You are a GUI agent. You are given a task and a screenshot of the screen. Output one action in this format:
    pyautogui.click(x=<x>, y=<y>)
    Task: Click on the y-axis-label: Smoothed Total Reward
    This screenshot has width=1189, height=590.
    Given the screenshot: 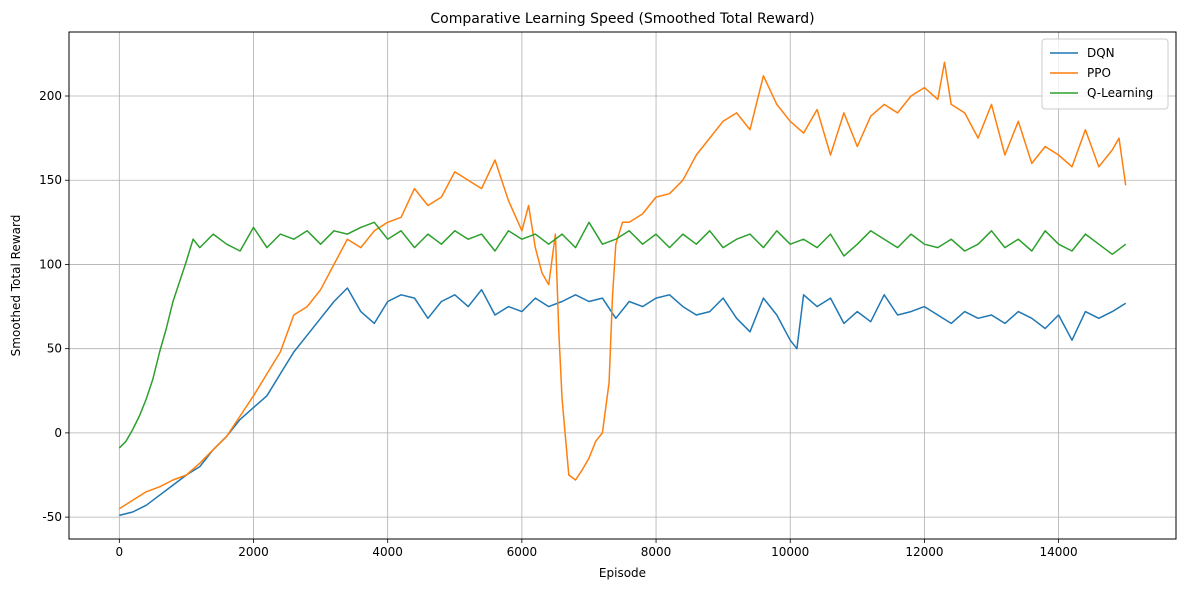 What is the action you would take?
    pyautogui.click(x=16, y=286)
    